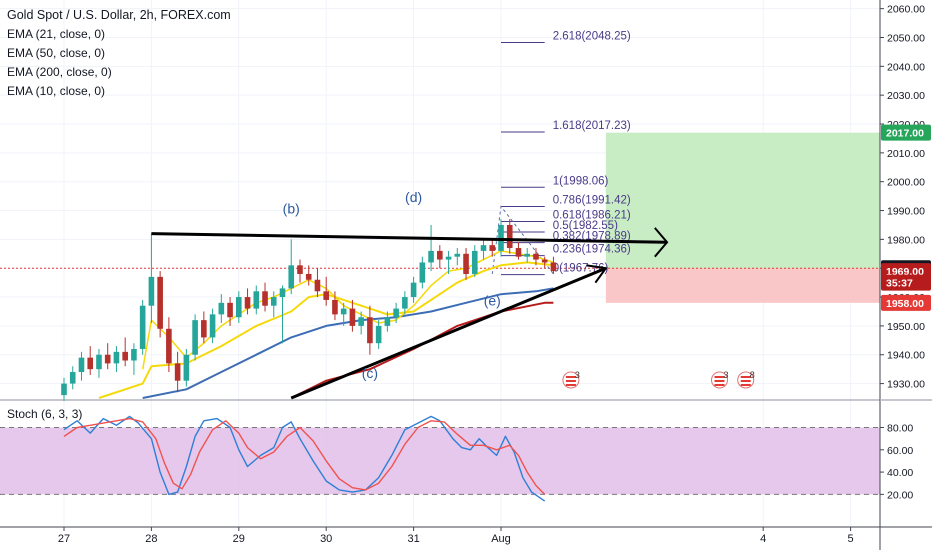 This screenshot has height=550, width=932. I want to click on stop-loss-zone, so click(763, 285).